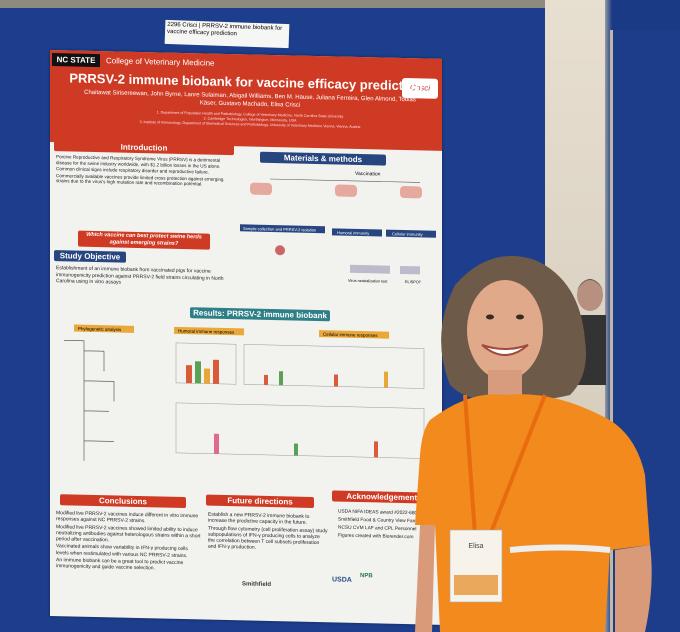 This screenshot has height=632, width=680. I want to click on figure-label: Humoral immunity, so click(353, 233).